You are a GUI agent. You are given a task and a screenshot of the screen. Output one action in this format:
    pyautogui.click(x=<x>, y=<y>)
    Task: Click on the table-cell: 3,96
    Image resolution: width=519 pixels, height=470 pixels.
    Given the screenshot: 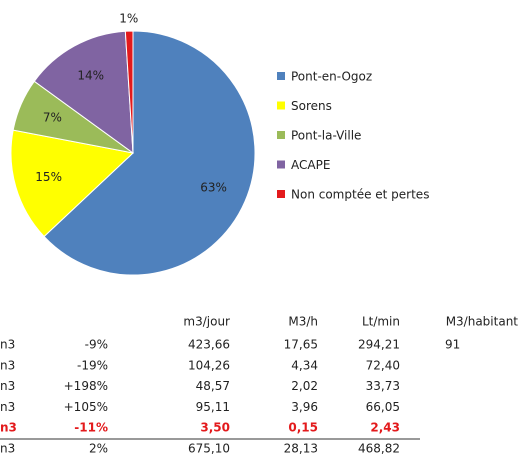 What is the action you would take?
    pyautogui.click(x=304, y=407)
    